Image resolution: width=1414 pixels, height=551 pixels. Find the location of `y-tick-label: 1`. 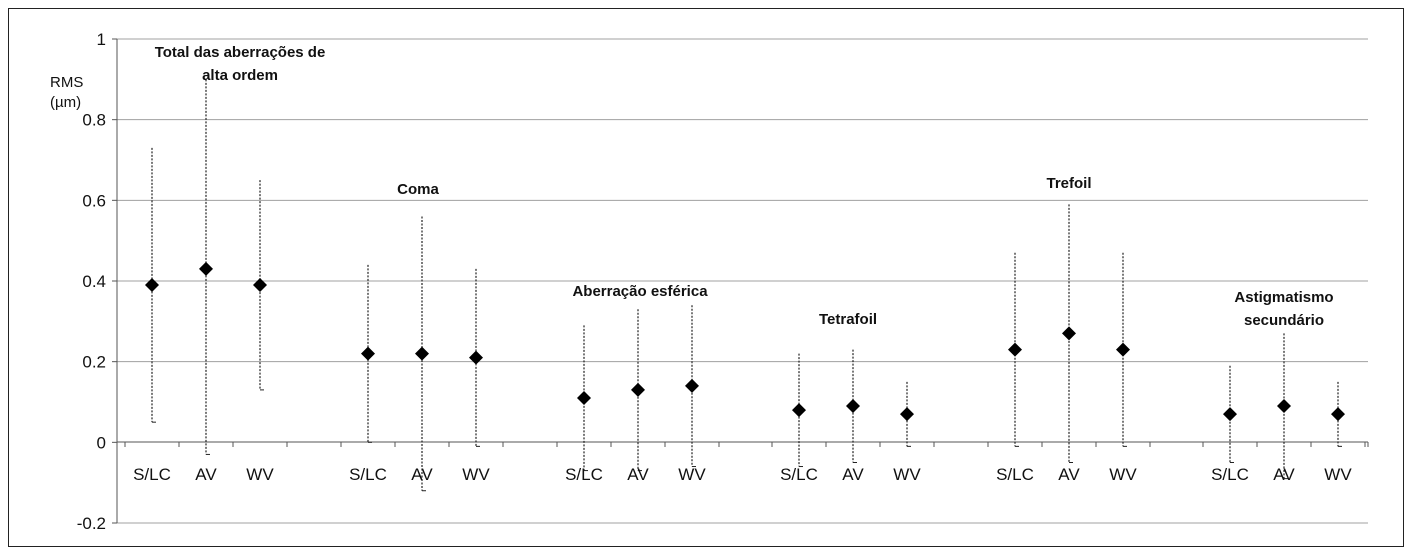

y-tick-label: 1 is located at coordinates (101, 39).